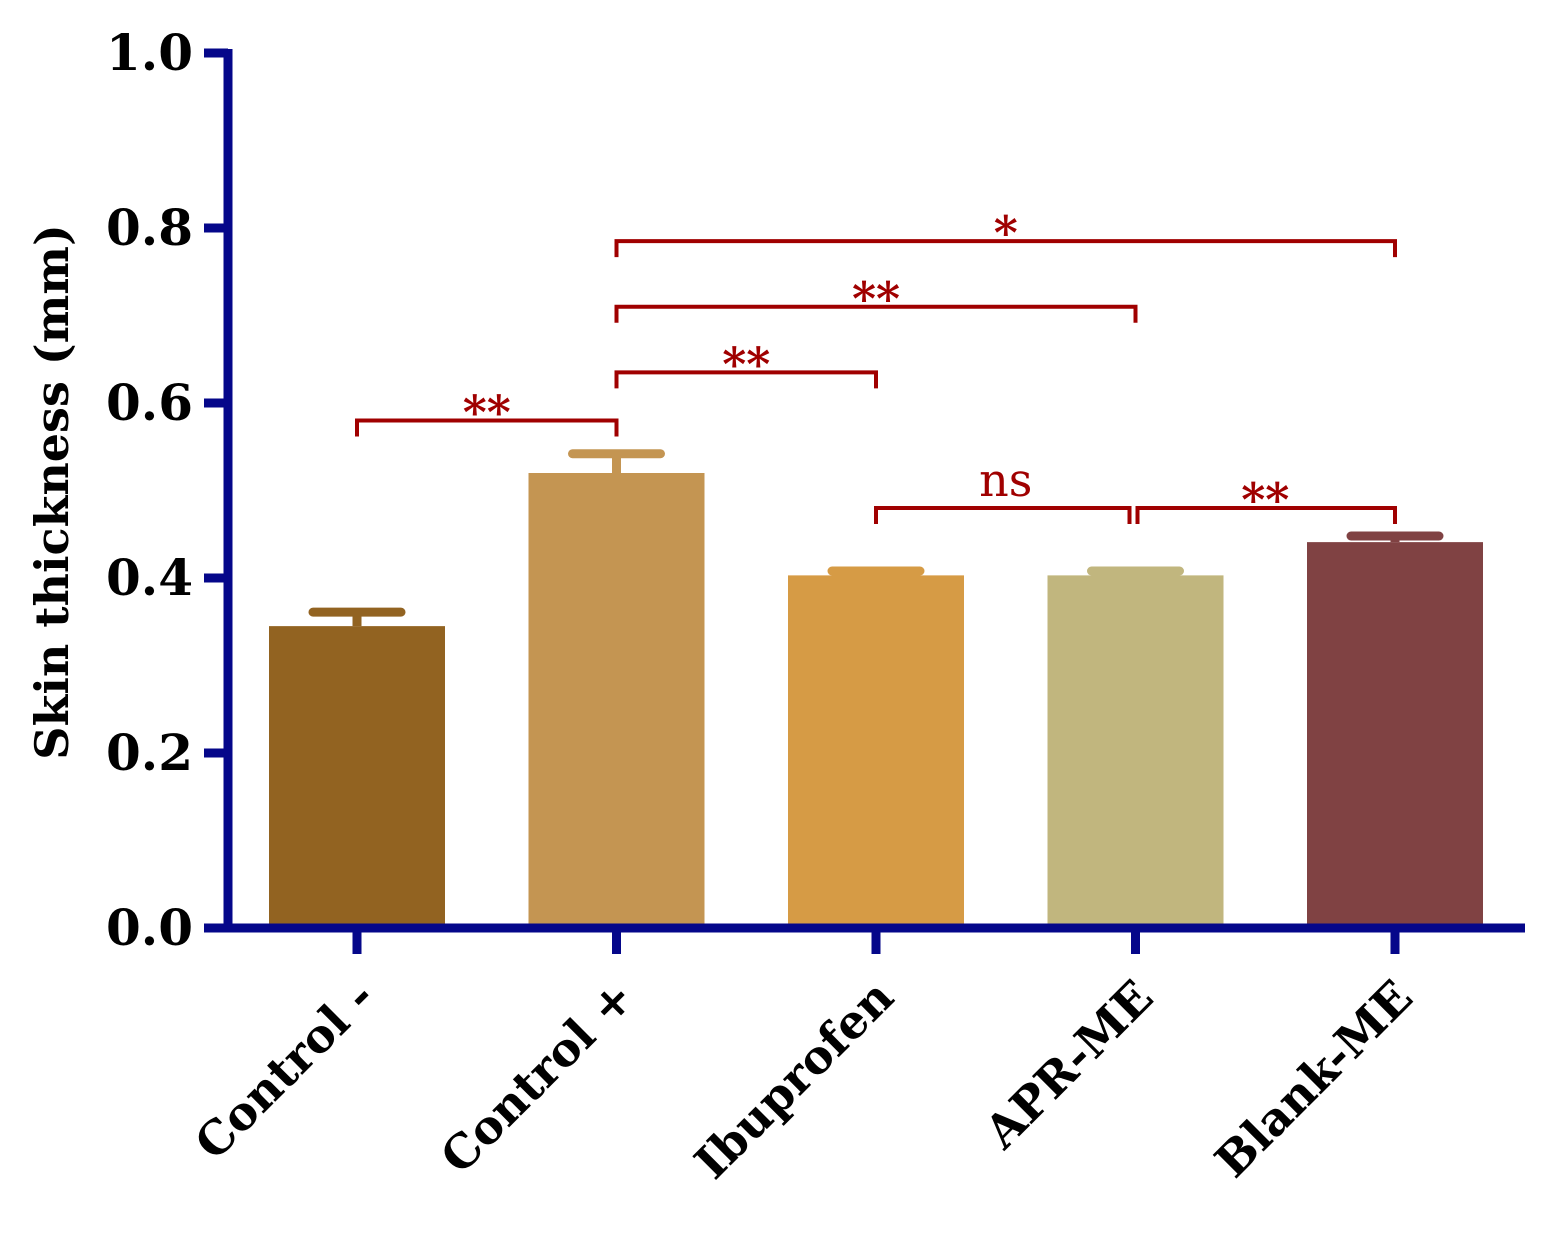 This screenshot has width=1551, height=1233. Describe the element at coordinates (284, 1070) in the screenshot. I see `x-tick-label-0: Control -` at that location.